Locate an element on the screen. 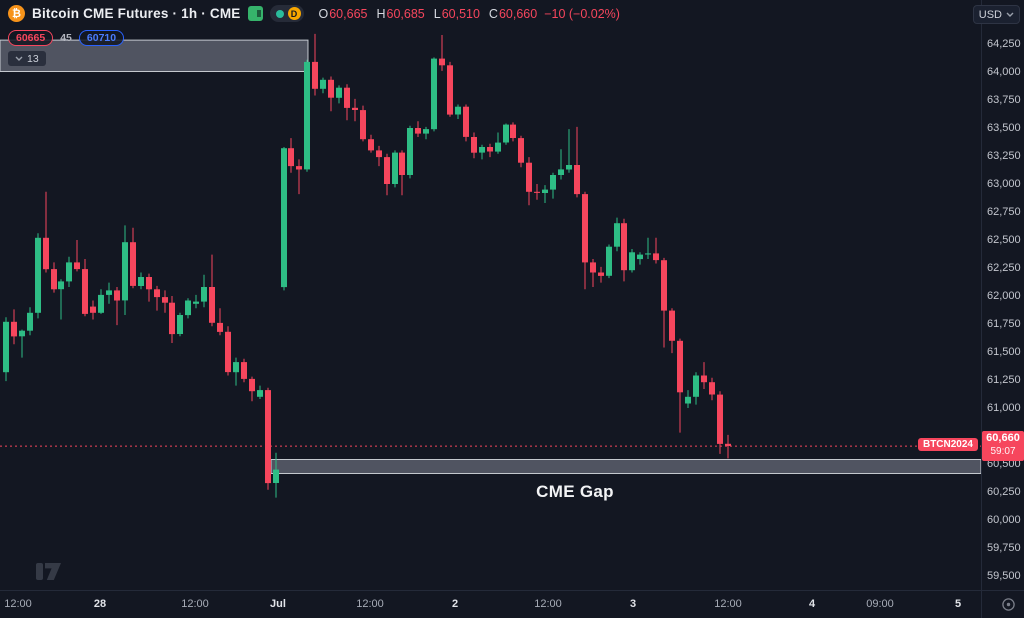 The width and height of the screenshot is (1024, 618). current-price: 60,660 is located at coordinates (1003, 438).